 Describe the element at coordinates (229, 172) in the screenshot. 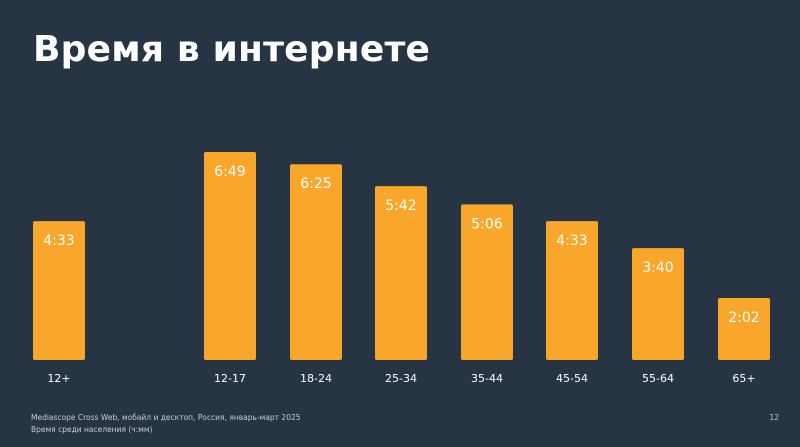

I see `bar-value-label: 6:49` at that location.